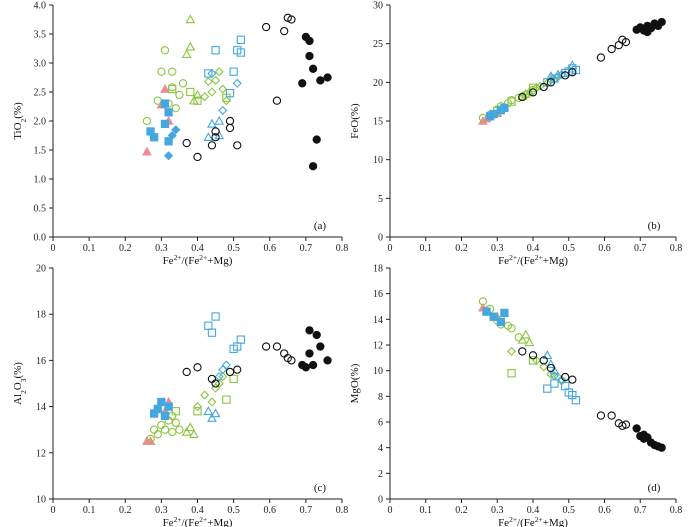  I want to click on series-blue-triangle-open, so click(212, 414).